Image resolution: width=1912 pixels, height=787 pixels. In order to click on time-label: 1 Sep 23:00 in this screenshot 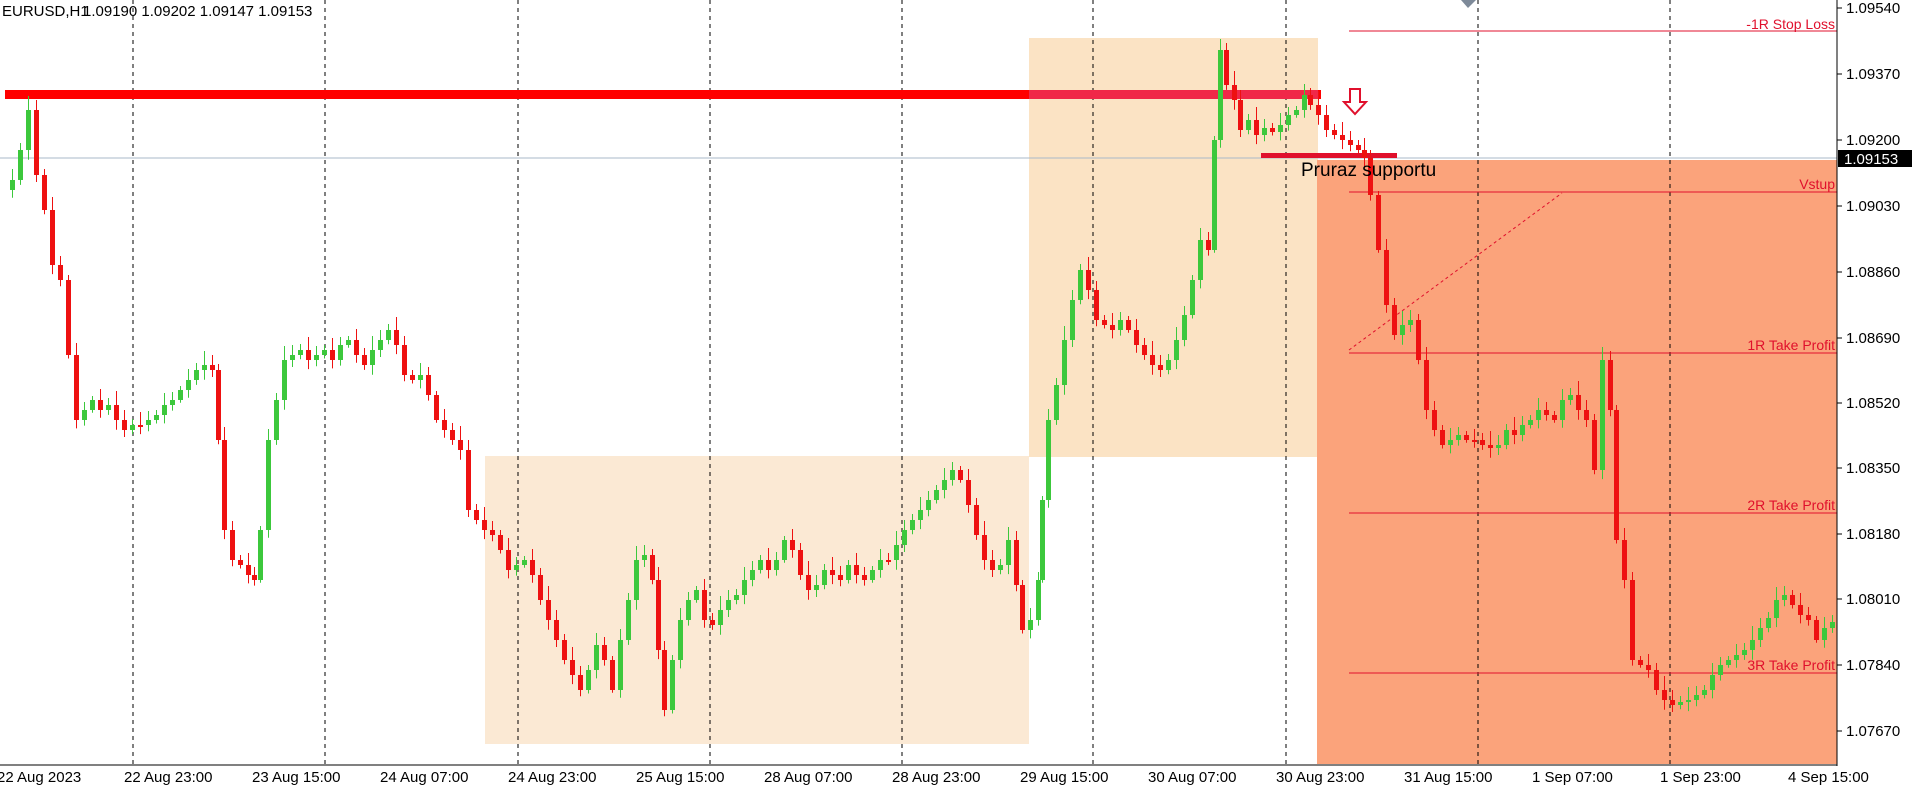, I will do `click(1700, 777)`.